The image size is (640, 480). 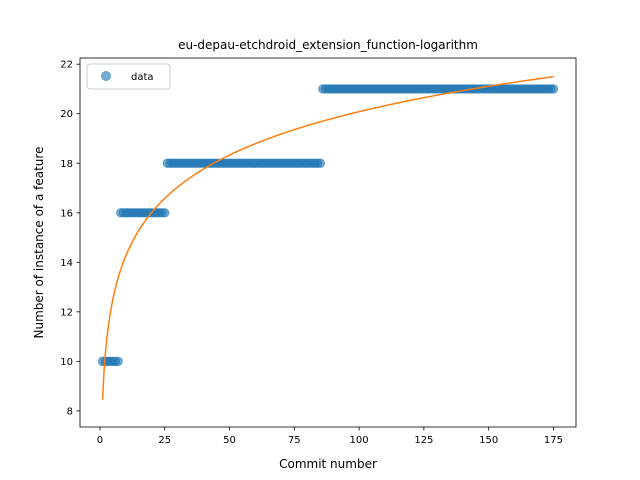 What do you see at coordinates (553, 440) in the screenshot?
I see `x-tick-label: 175` at bounding box center [553, 440].